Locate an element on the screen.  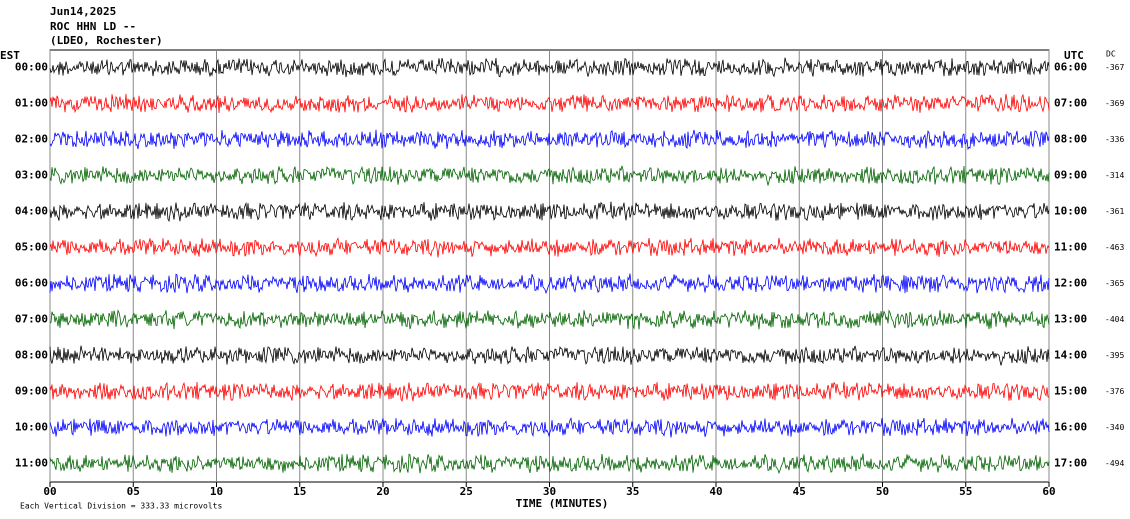
x-tick-label: 25 is located at coordinates (466, 491).